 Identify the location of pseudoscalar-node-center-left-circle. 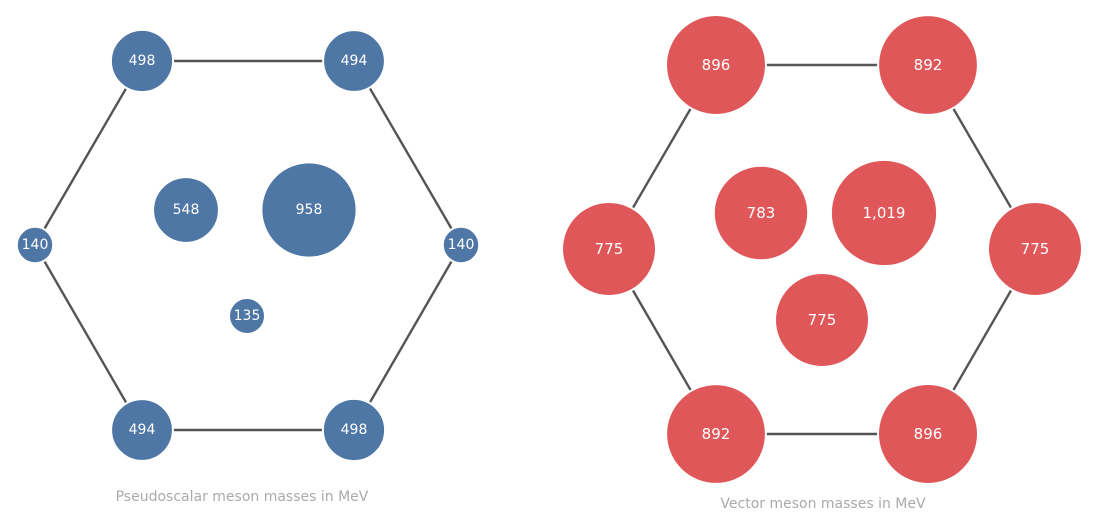
(186, 210).